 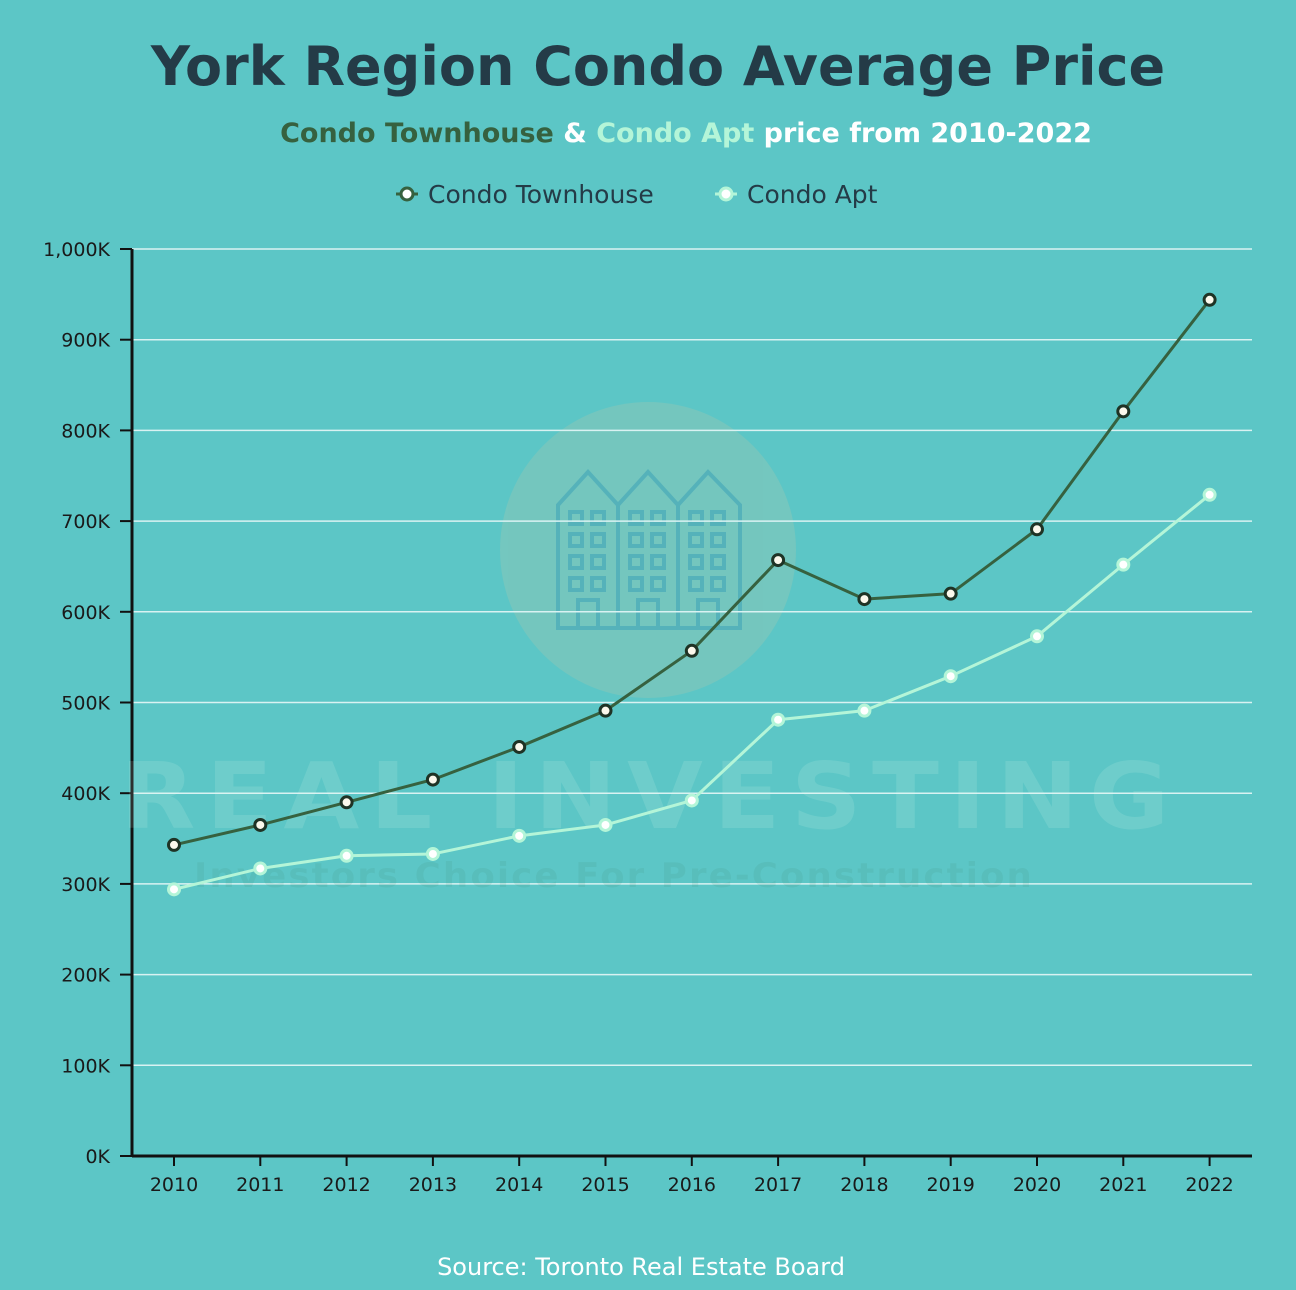 I want to click on legend-marker-apt, so click(x=726, y=194).